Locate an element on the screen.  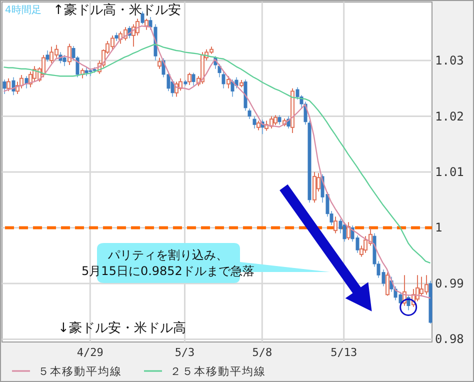
y-tick-label: 0.98 is located at coordinates (449, 339).